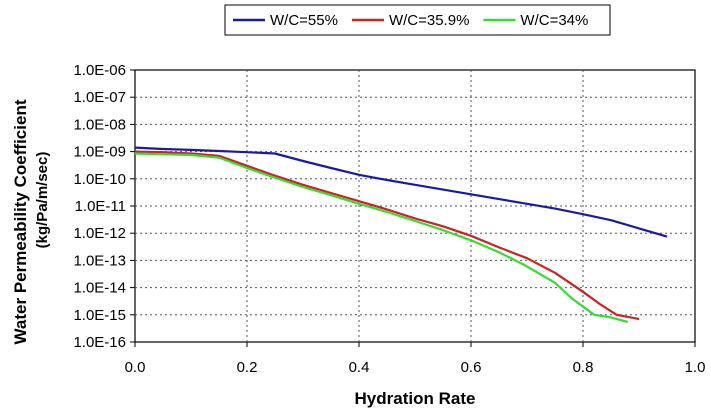 This screenshot has height=414, width=711. Describe the element at coordinates (695, 367) in the screenshot. I see `x-tick-label: 1.0` at that location.